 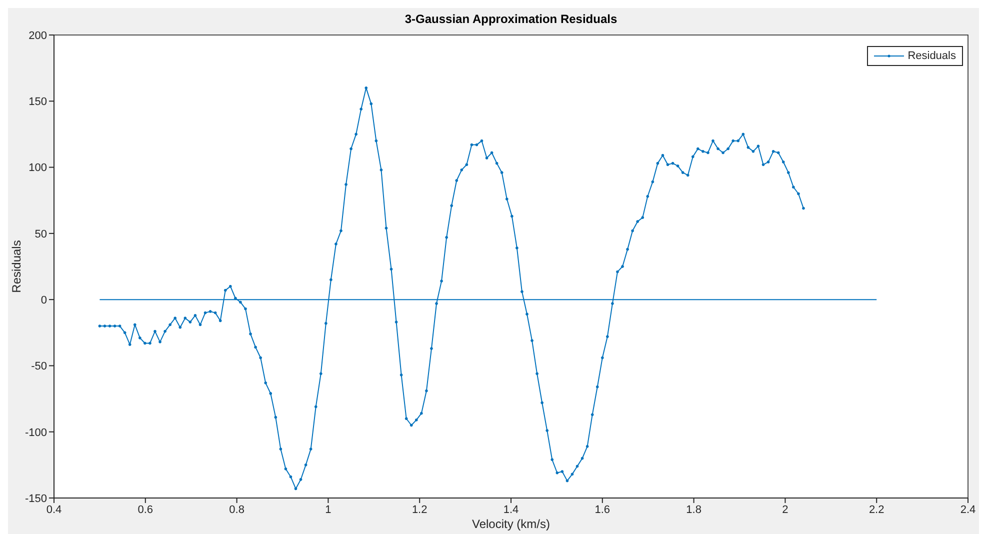 I want to click on y-tick-label: -150, so click(x=35, y=498).